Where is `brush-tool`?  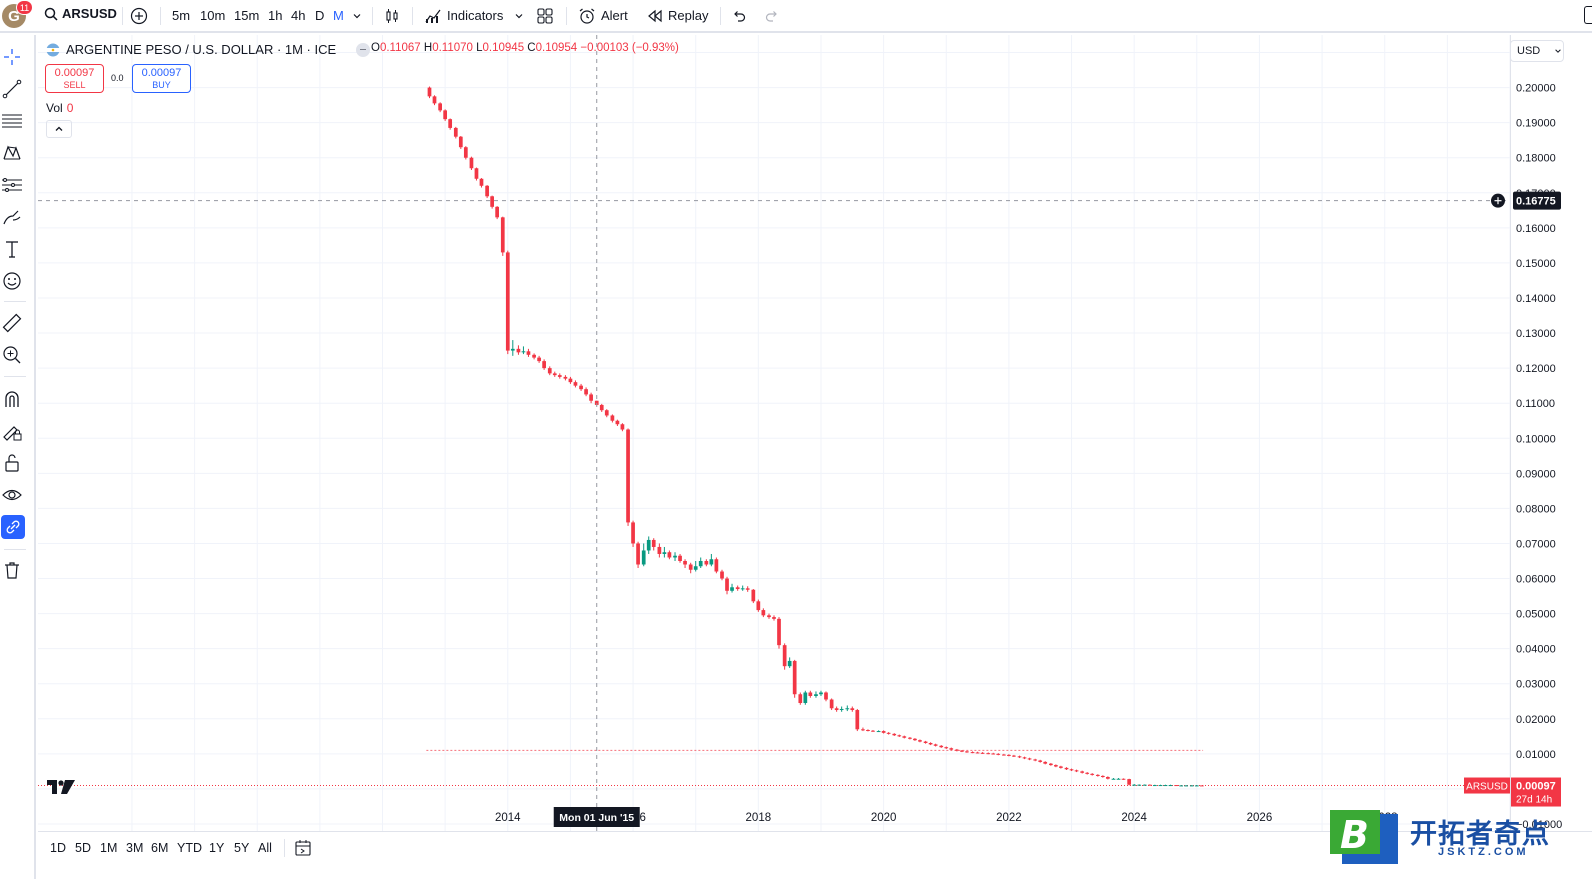
brush-tool is located at coordinates (12, 217).